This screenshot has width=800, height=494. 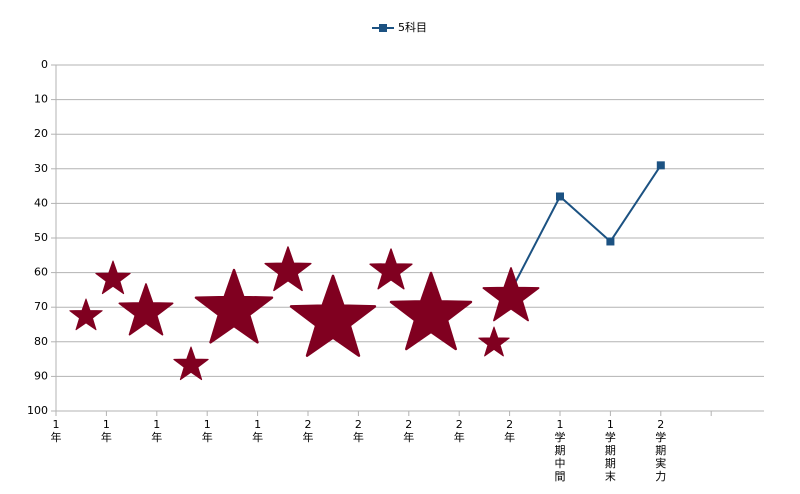 What do you see at coordinates (41, 306) in the screenshot?
I see `y-tick-label: 70` at bounding box center [41, 306].